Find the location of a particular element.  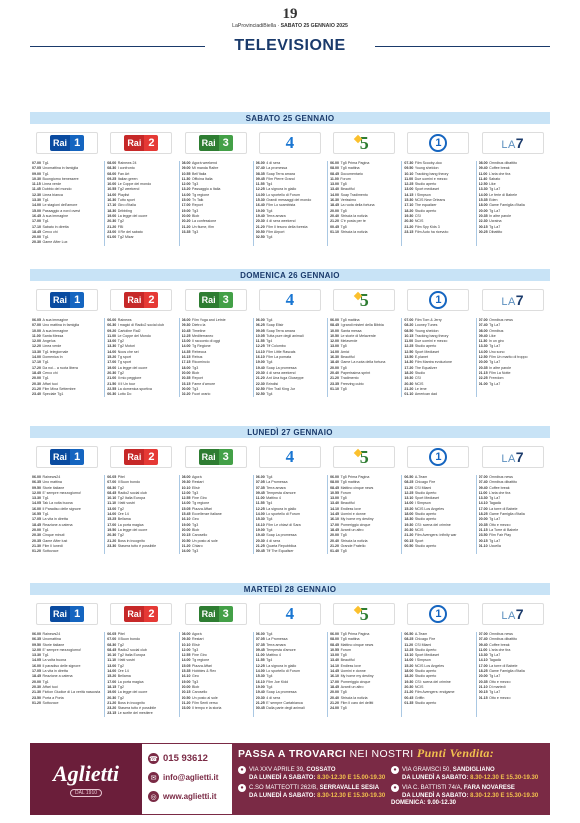

programme-title: Tg5 mattina is located at coordinates (350, 168).